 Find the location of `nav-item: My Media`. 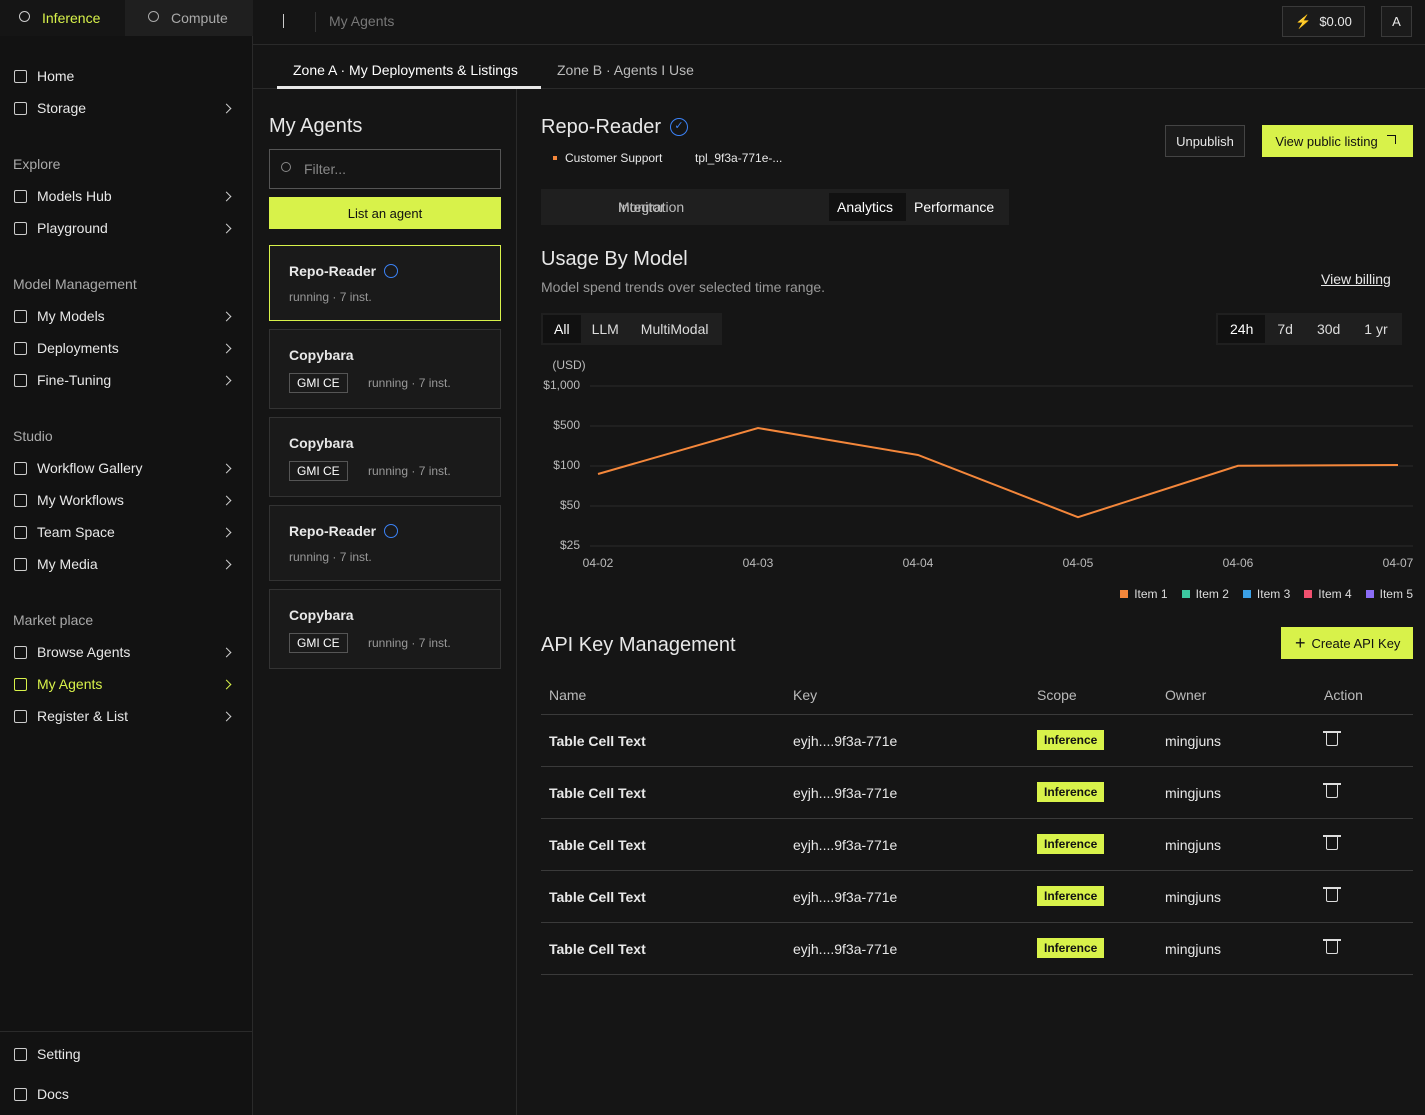

nav-item: My Media is located at coordinates (67, 564).